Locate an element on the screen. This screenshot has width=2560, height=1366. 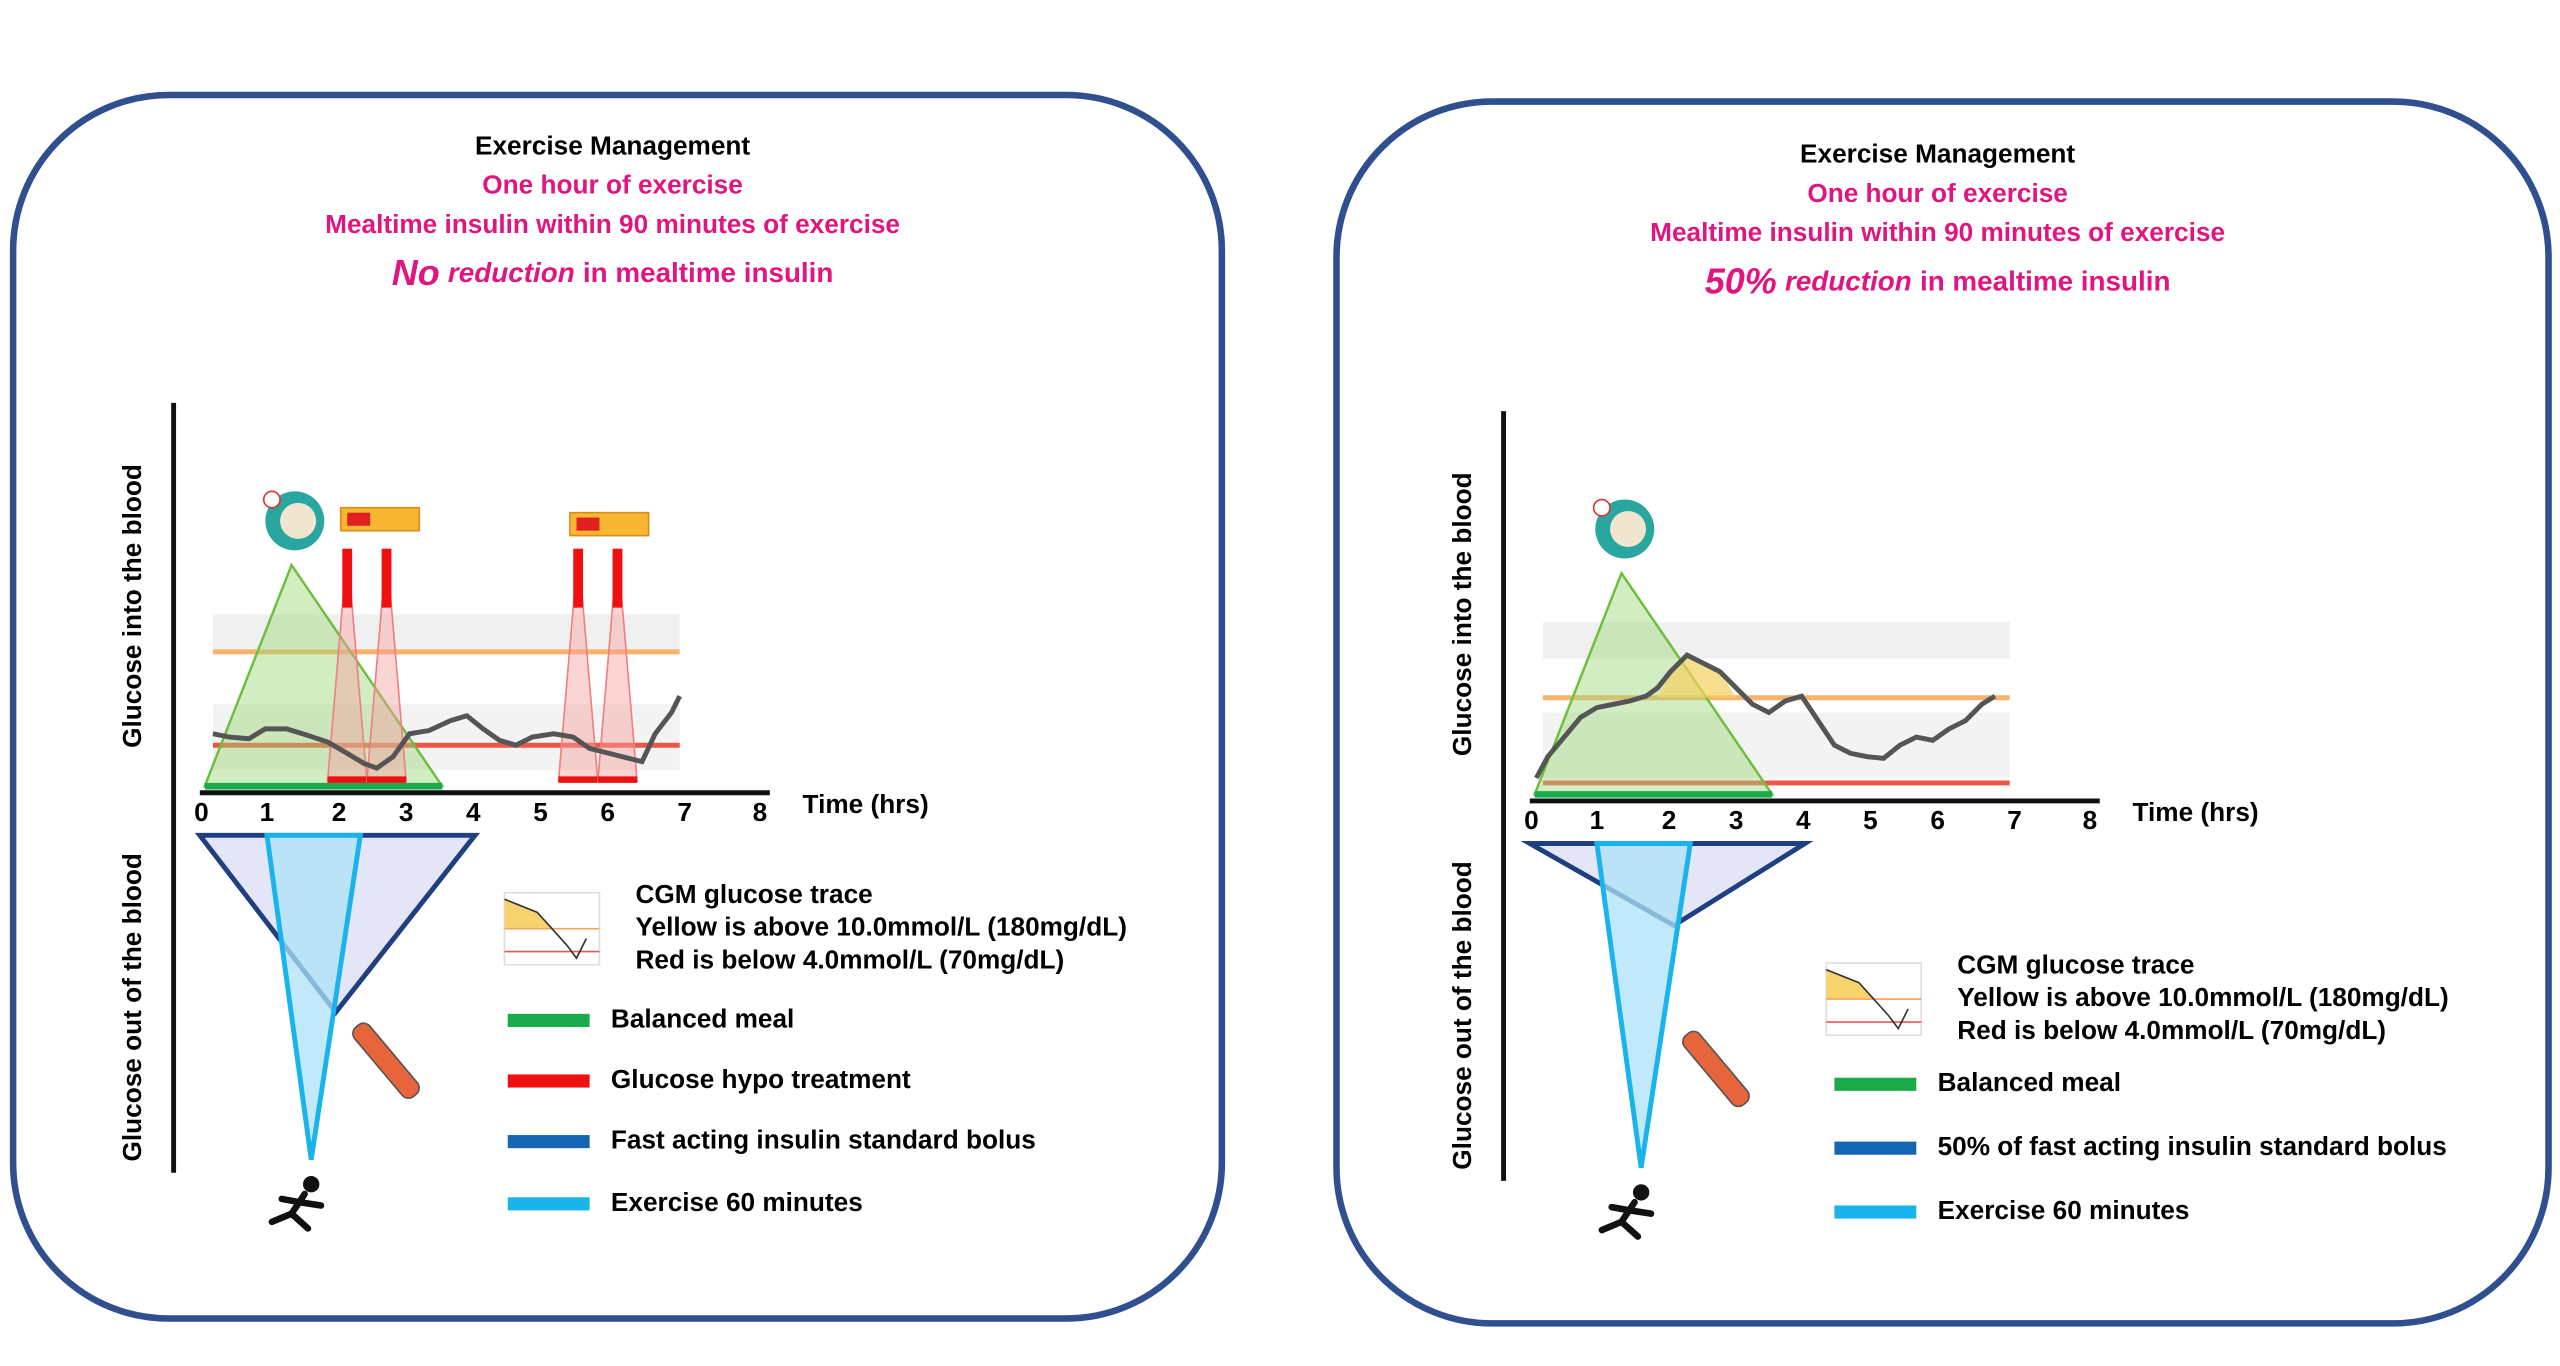
reduction-line: 50% reduction in mealtime insulin is located at coordinates (1938, 280).